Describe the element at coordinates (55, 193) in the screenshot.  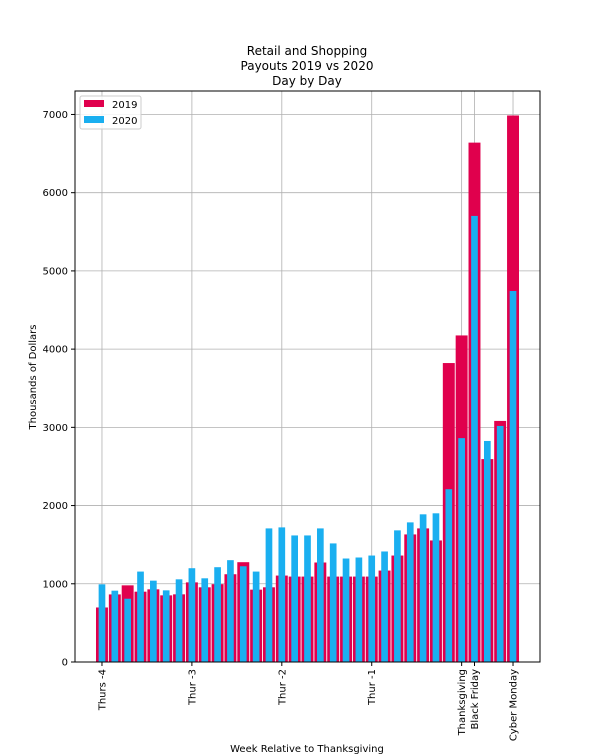
I see `y-tick-label: 6000` at that location.